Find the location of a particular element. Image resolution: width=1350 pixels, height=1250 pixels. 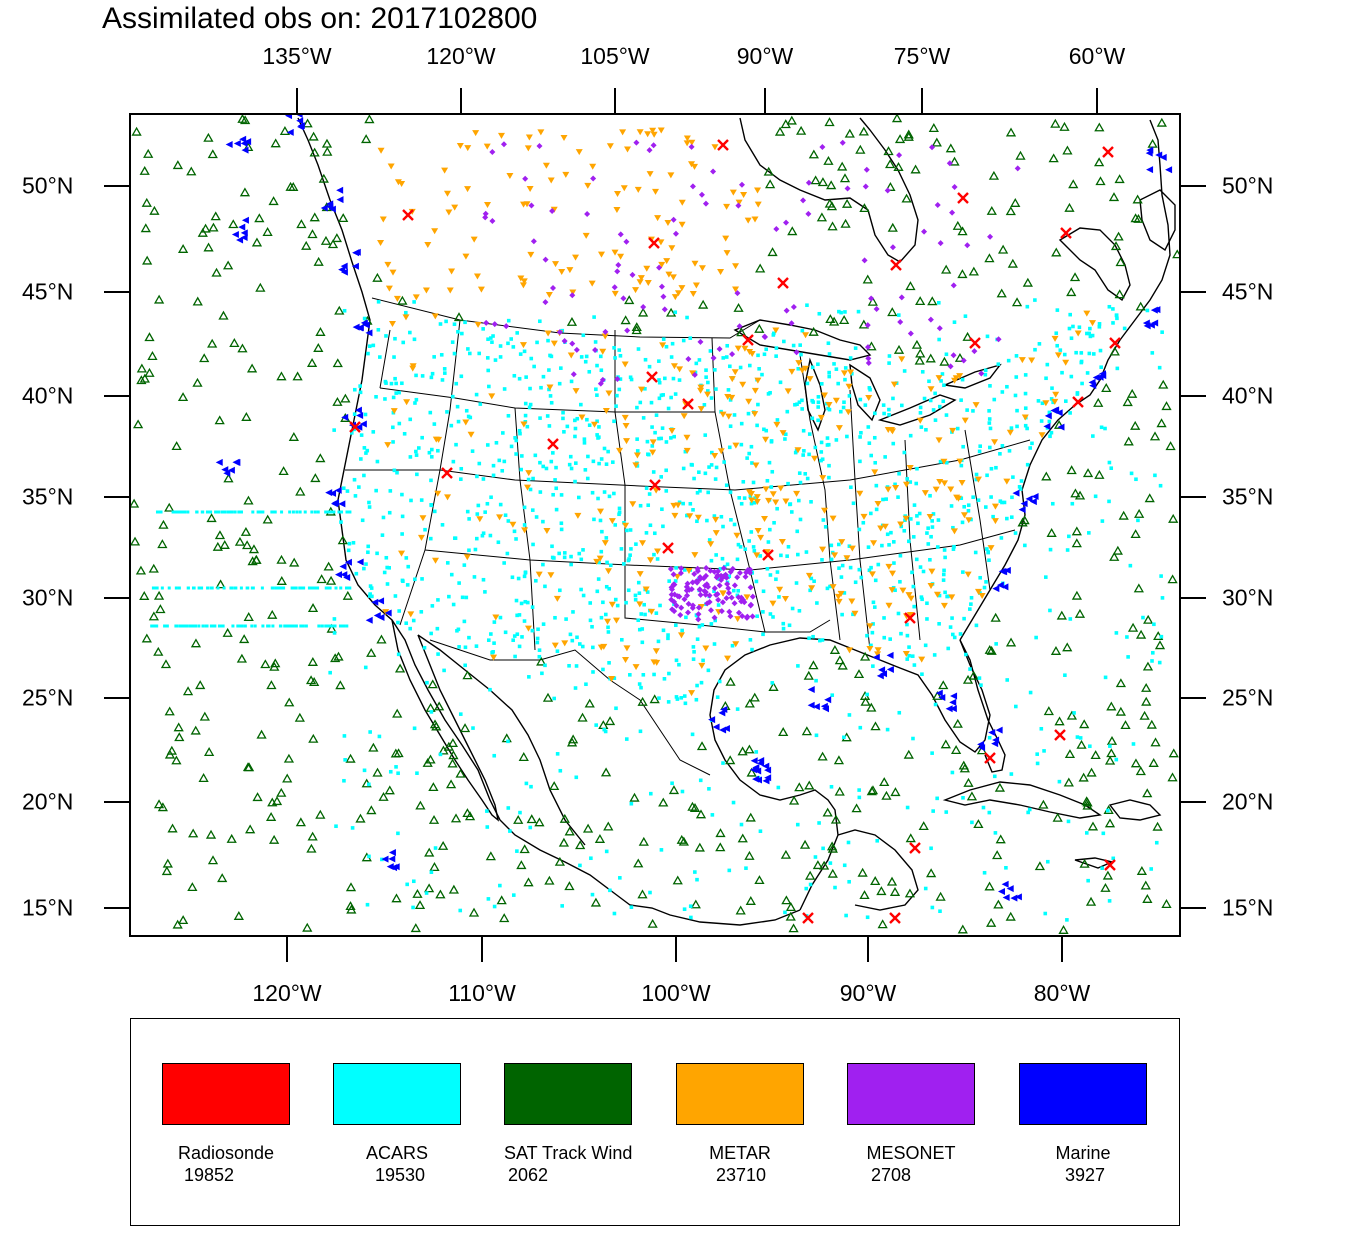

left-lat-label: 30°N is located at coordinates (48, 597).